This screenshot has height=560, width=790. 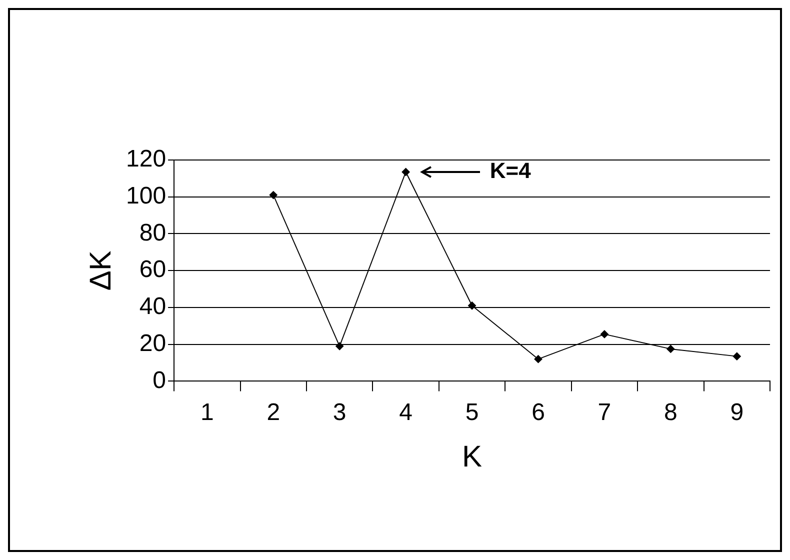 I want to click on x-tick-label: 3, so click(x=339, y=412).